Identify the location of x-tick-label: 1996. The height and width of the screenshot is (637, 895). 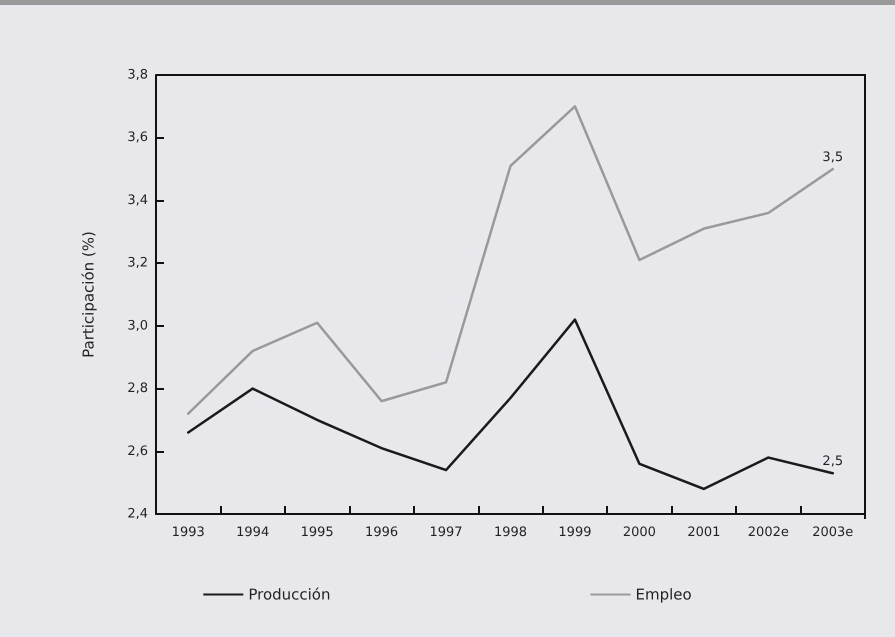
(381, 532).